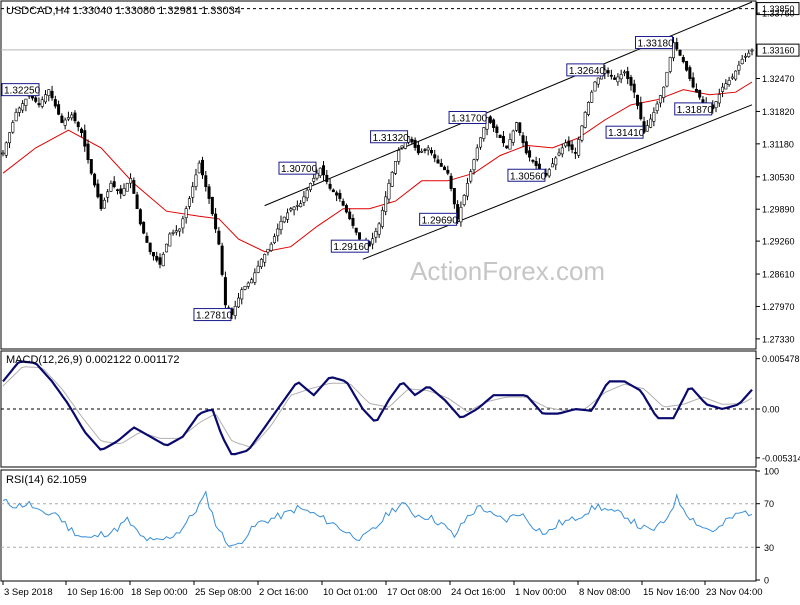 The height and width of the screenshot is (605, 800). What do you see at coordinates (507, 271) in the screenshot?
I see `watermark: ActionForex.com` at bounding box center [507, 271].